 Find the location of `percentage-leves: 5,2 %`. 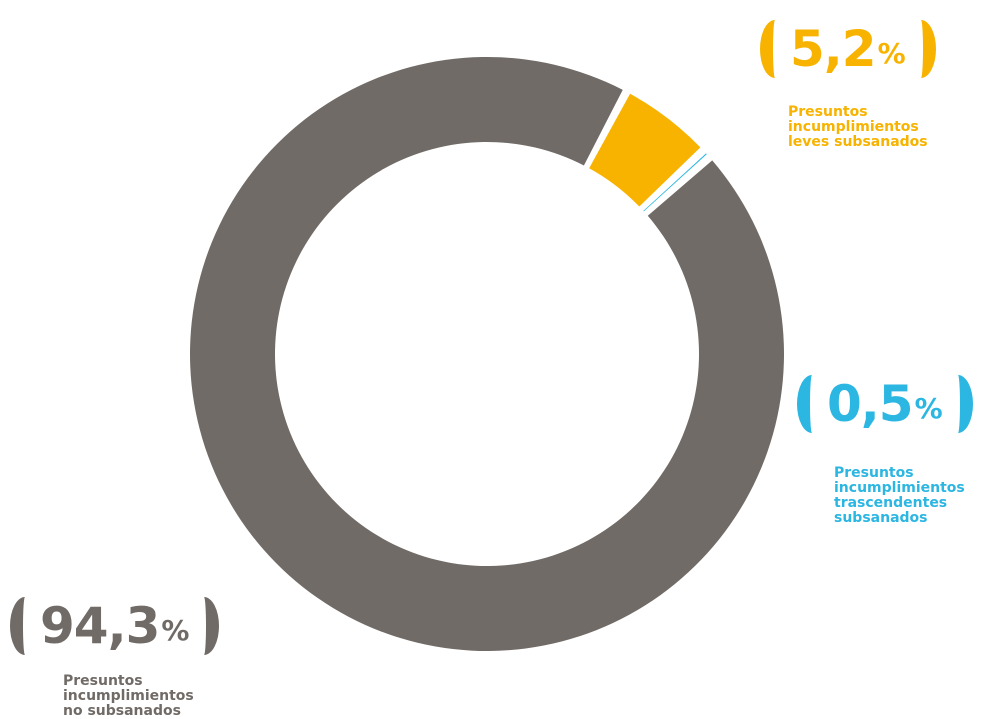

percentage-leves: 5,2 % is located at coordinates (848, 49).